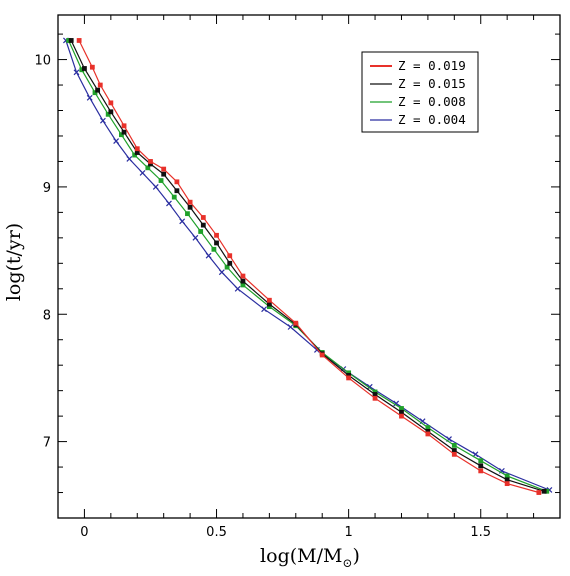  Describe the element at coordinates (301, 556) in the screenshot. I see `x-axis-title-main: log(M/M` at that location.